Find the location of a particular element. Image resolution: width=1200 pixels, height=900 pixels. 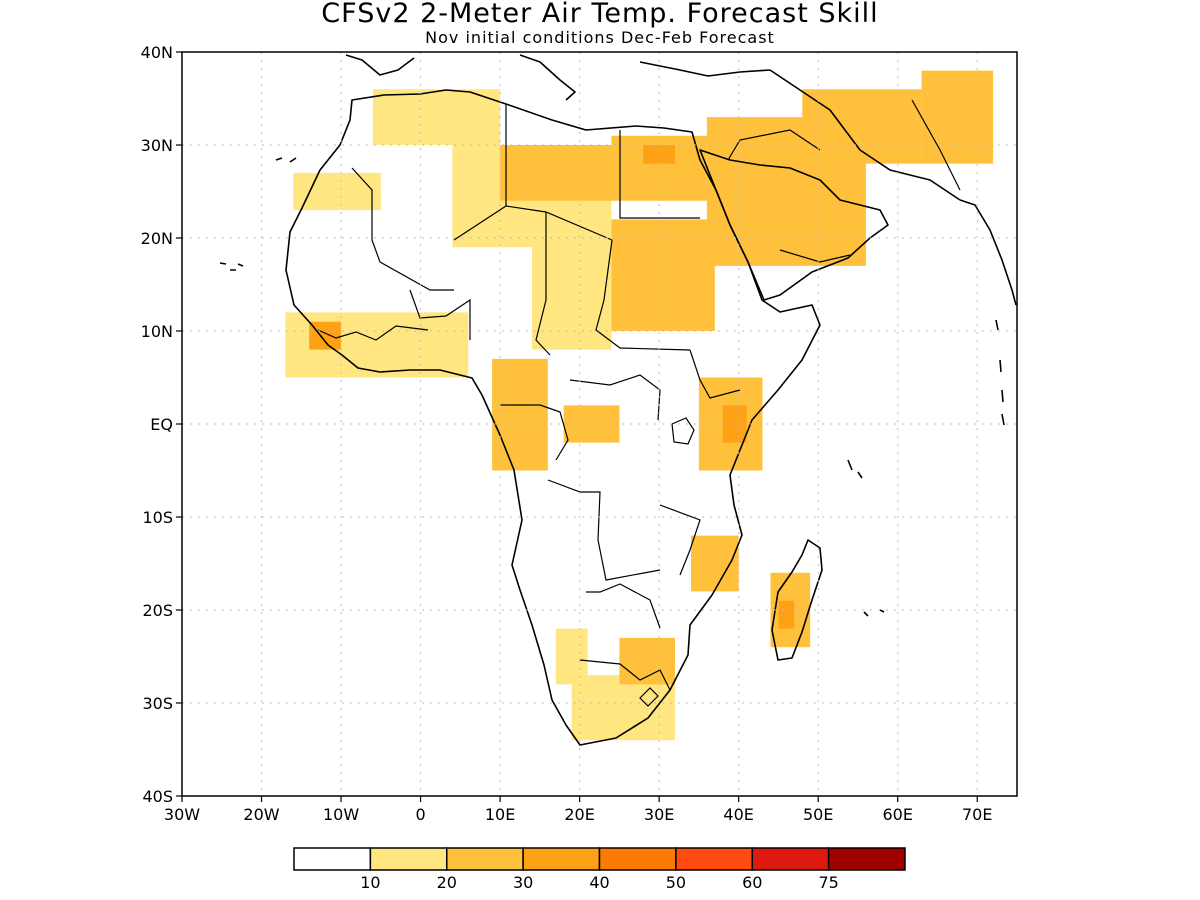

lon-tick-label: 70E is located at coordinates (977, 814).